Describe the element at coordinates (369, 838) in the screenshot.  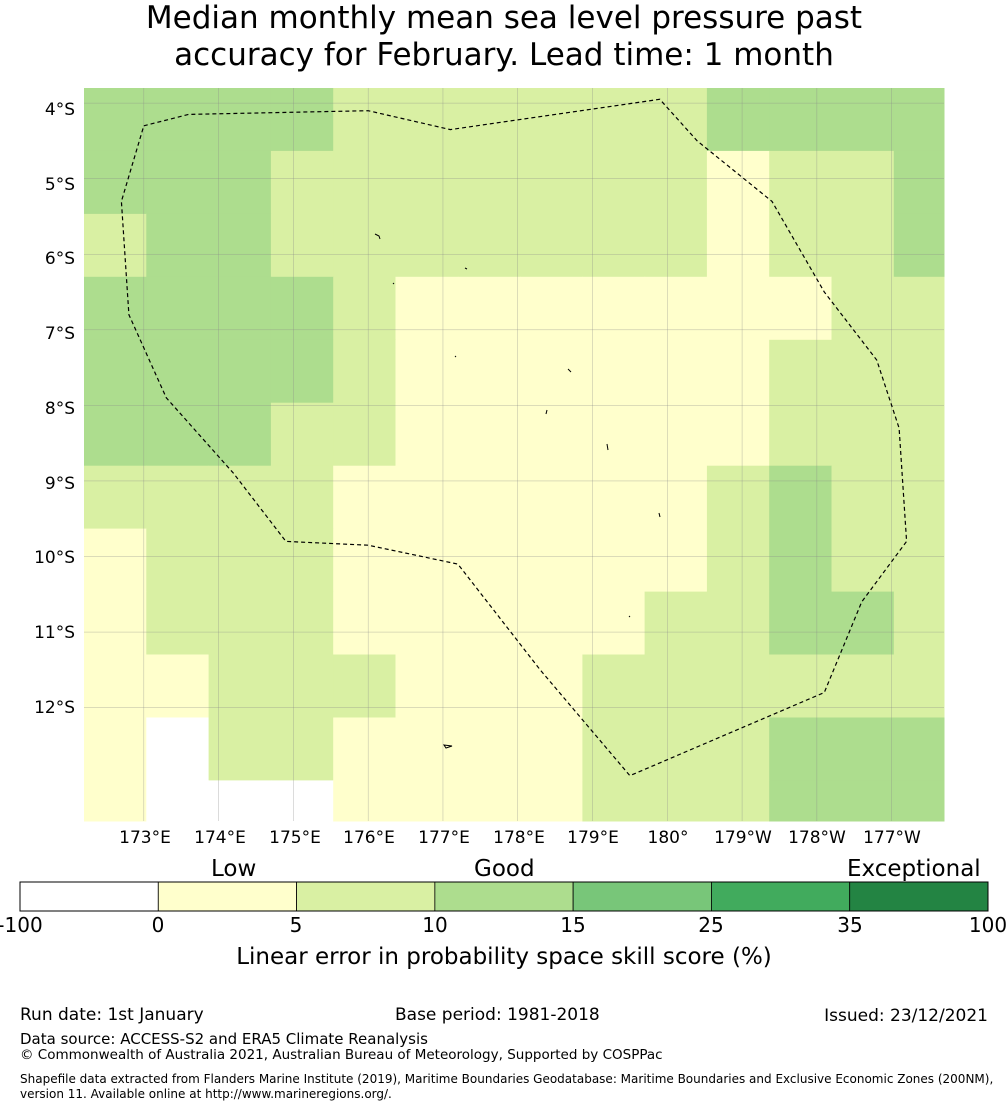
I see `lon-label: 176°E` at that location.